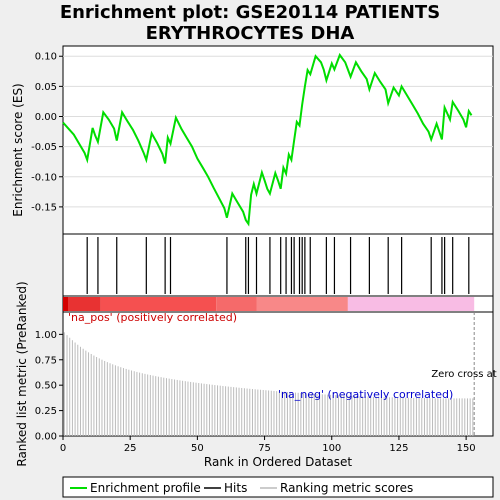  What do you see at coordinates (22, 373) in the screenshot?
I see `metric-y-axis-label: Ranked list metric (PreRanked)` at bounding box center [22, 373].